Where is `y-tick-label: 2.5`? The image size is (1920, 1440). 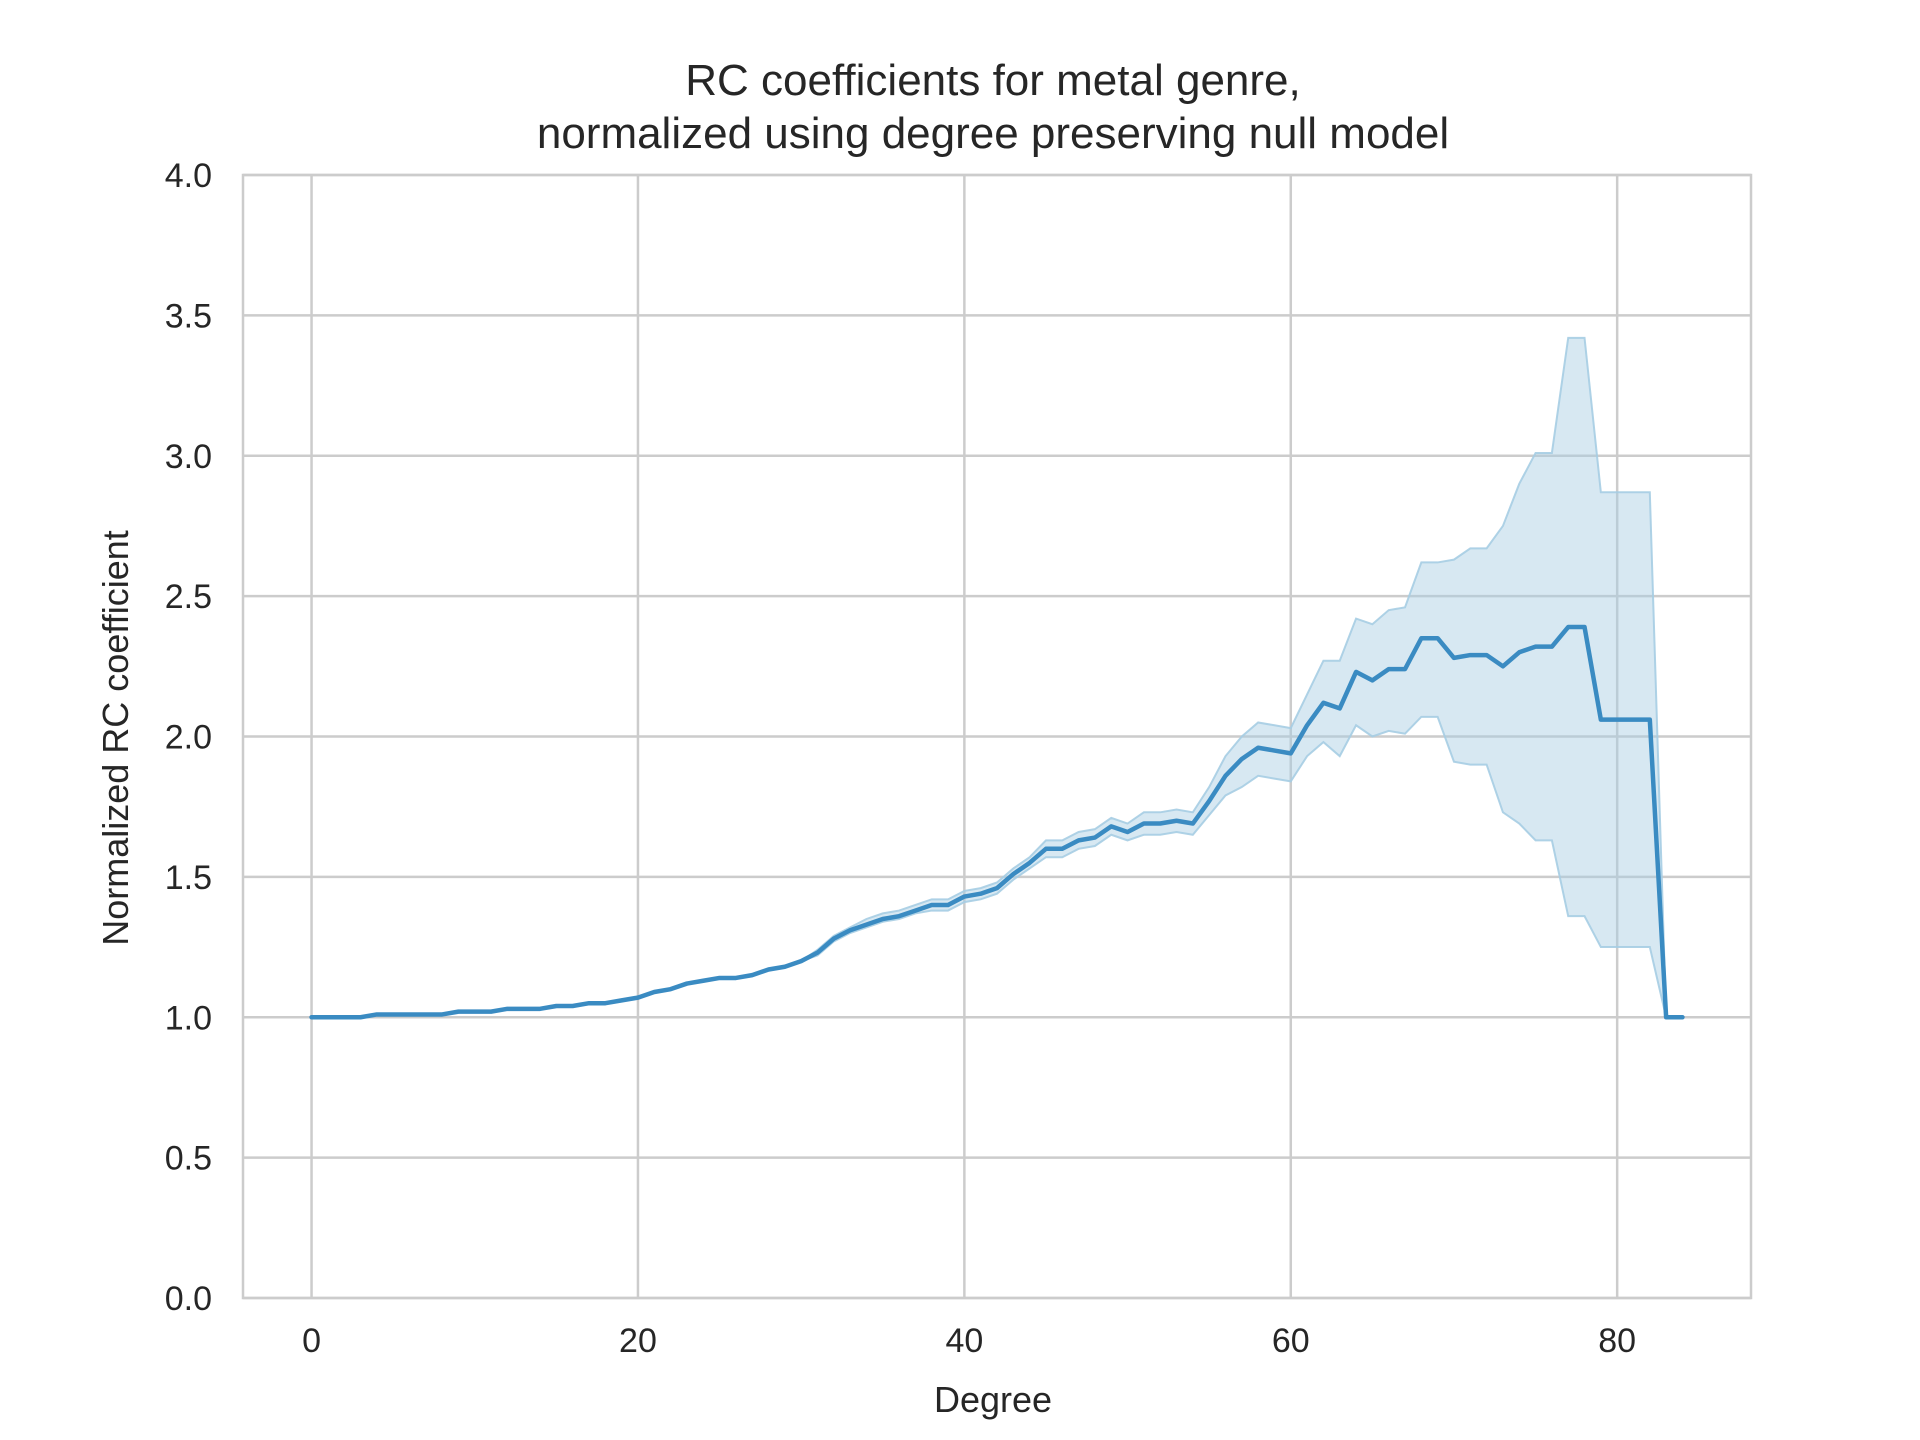
y-tick-label: 2.5 is located at coordinates (188, 597).